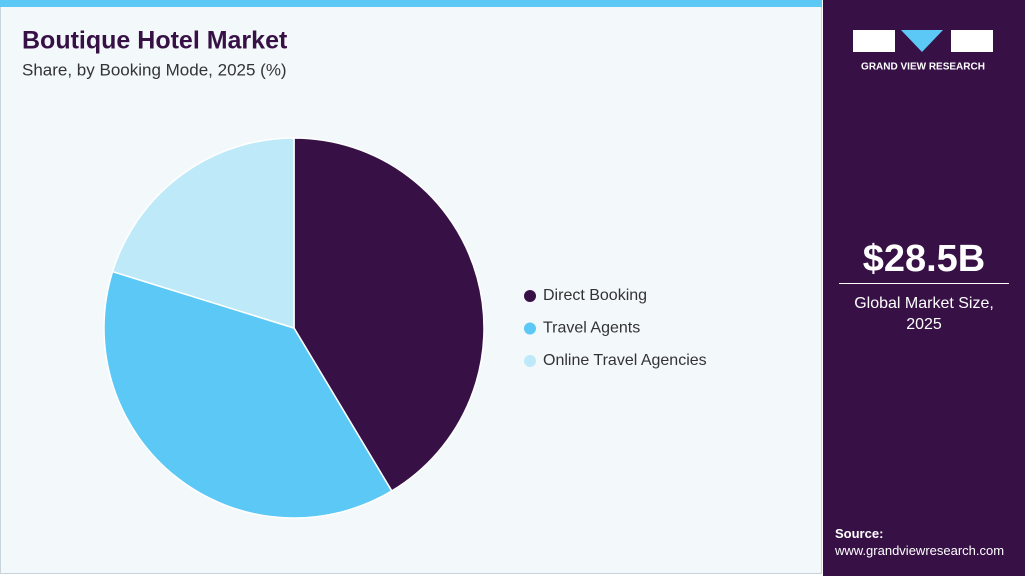 The image size is (1025, 576). Describe the element at coordinates (154, 69) in the screenshot. I see `chart-subtitle: Share, by Booking Mode, 2025 (%)` at that location.